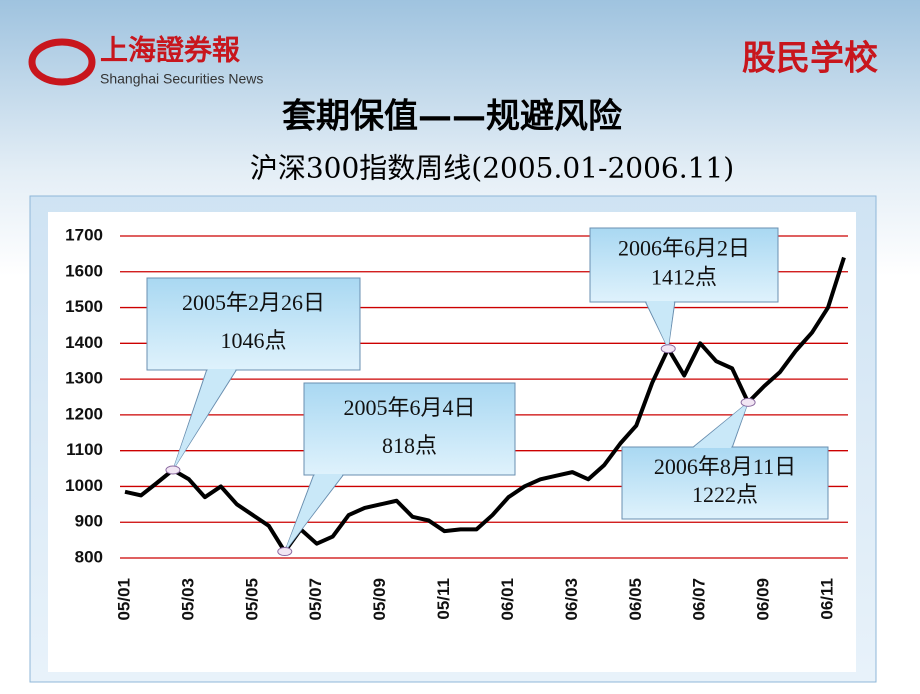 The height and width of the screenshot is (694, 920). What do you see at coordinates (84, 449) in the screenshot?
I see `y-tick-label: 1100` at bounding box center [84, 449].